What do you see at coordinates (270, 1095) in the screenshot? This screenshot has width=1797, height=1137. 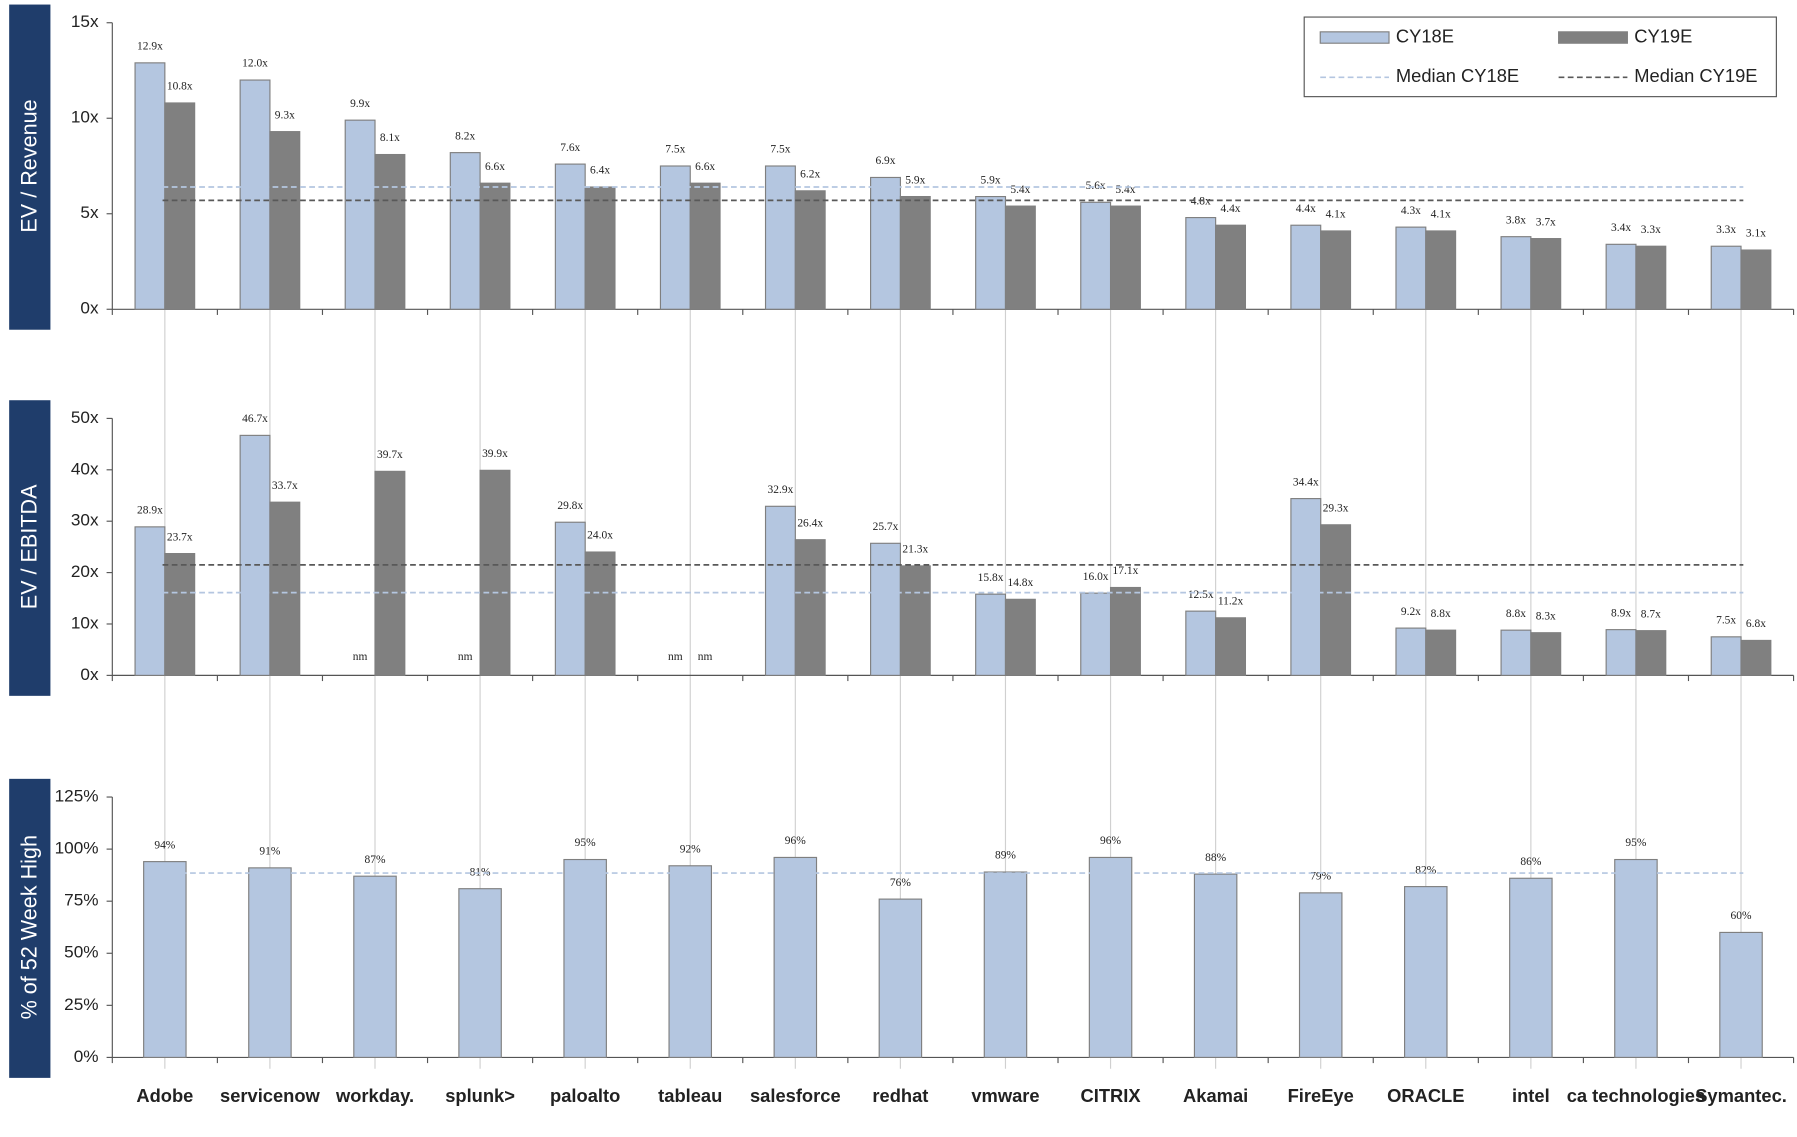 I see `x-tick-label: servicenow` at bounding box center [270, 1095].